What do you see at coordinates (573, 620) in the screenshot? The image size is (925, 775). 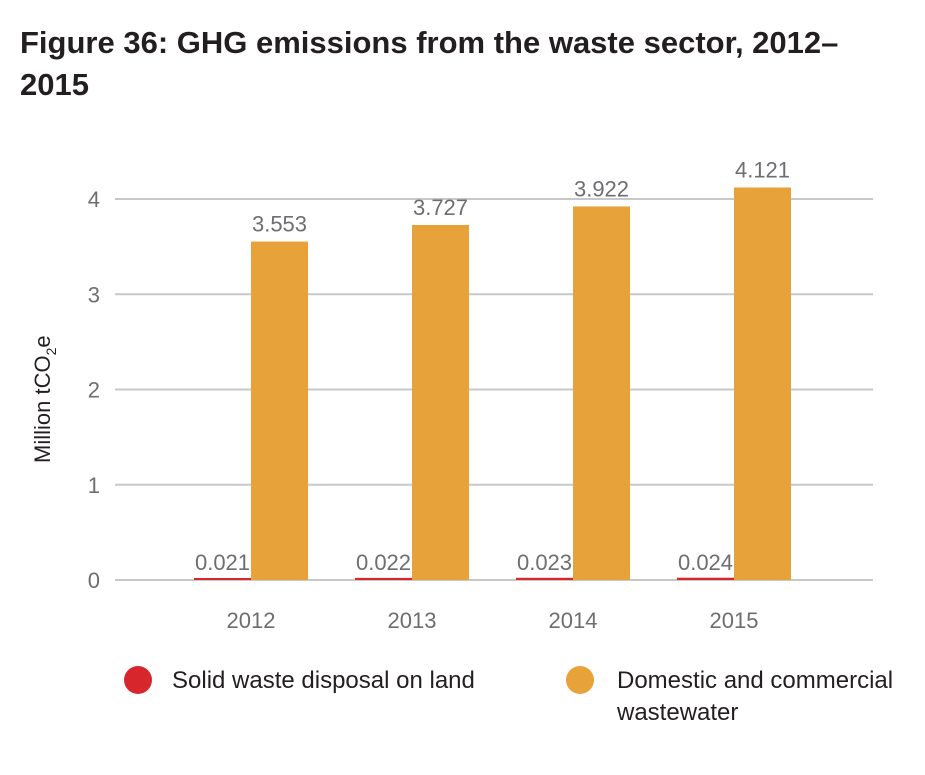 I see `x-tick-label: 2014` at bounding box center [573, 620].